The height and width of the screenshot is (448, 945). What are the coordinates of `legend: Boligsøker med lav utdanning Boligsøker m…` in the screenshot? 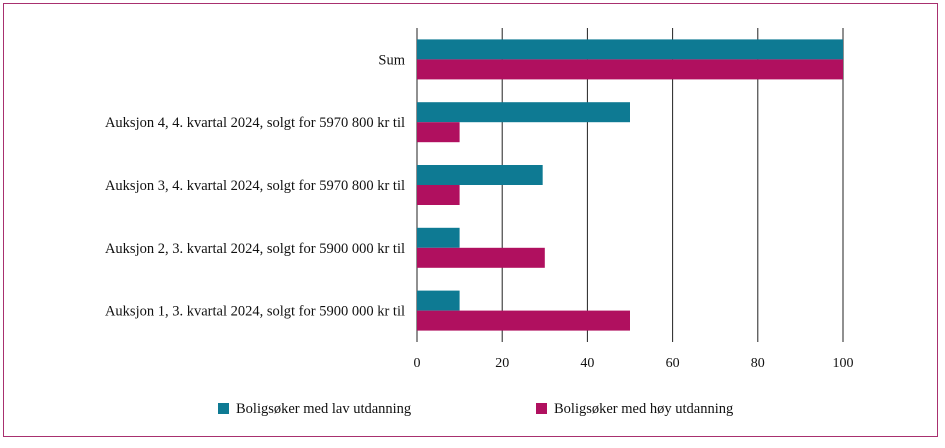 It's located at (475, 409).